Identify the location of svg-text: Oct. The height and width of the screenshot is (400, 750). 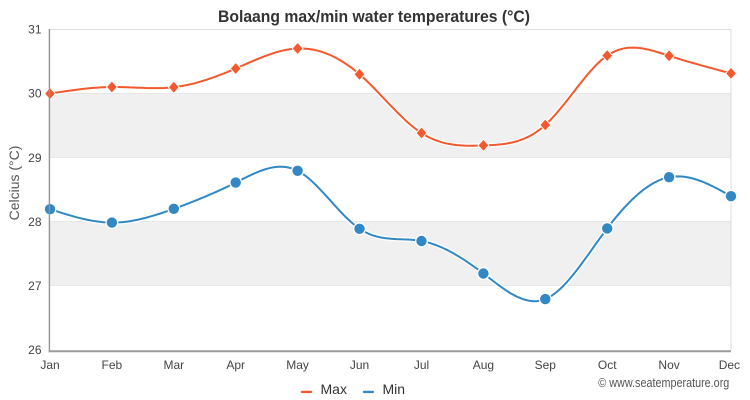
(607, 365).